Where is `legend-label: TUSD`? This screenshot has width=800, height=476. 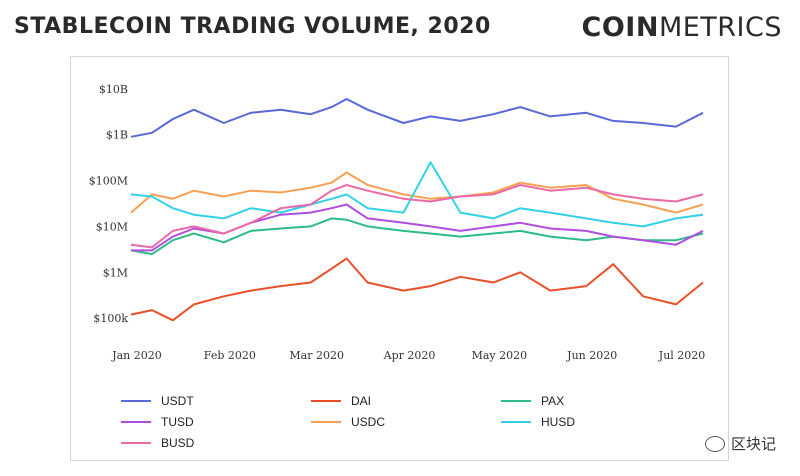
legend-label: TUSD is located at coordinates (177, 421).